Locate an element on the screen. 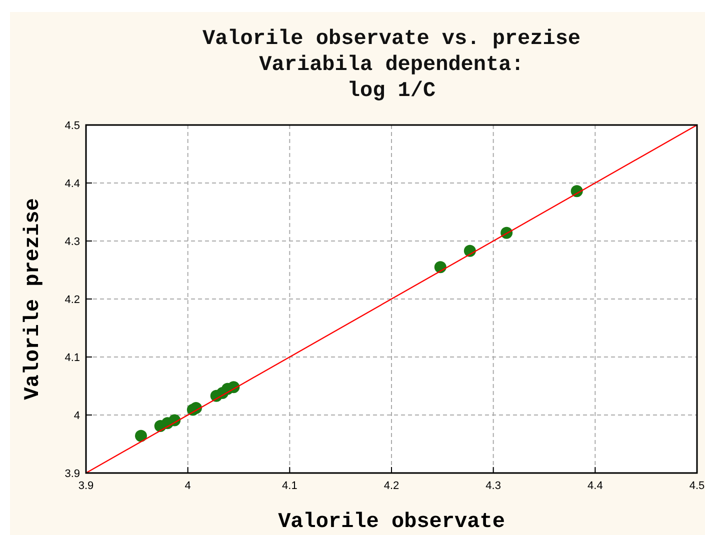 This screenshot has height=535, width=705. y-tick-label: 4 is located at coordinates (77, 416).